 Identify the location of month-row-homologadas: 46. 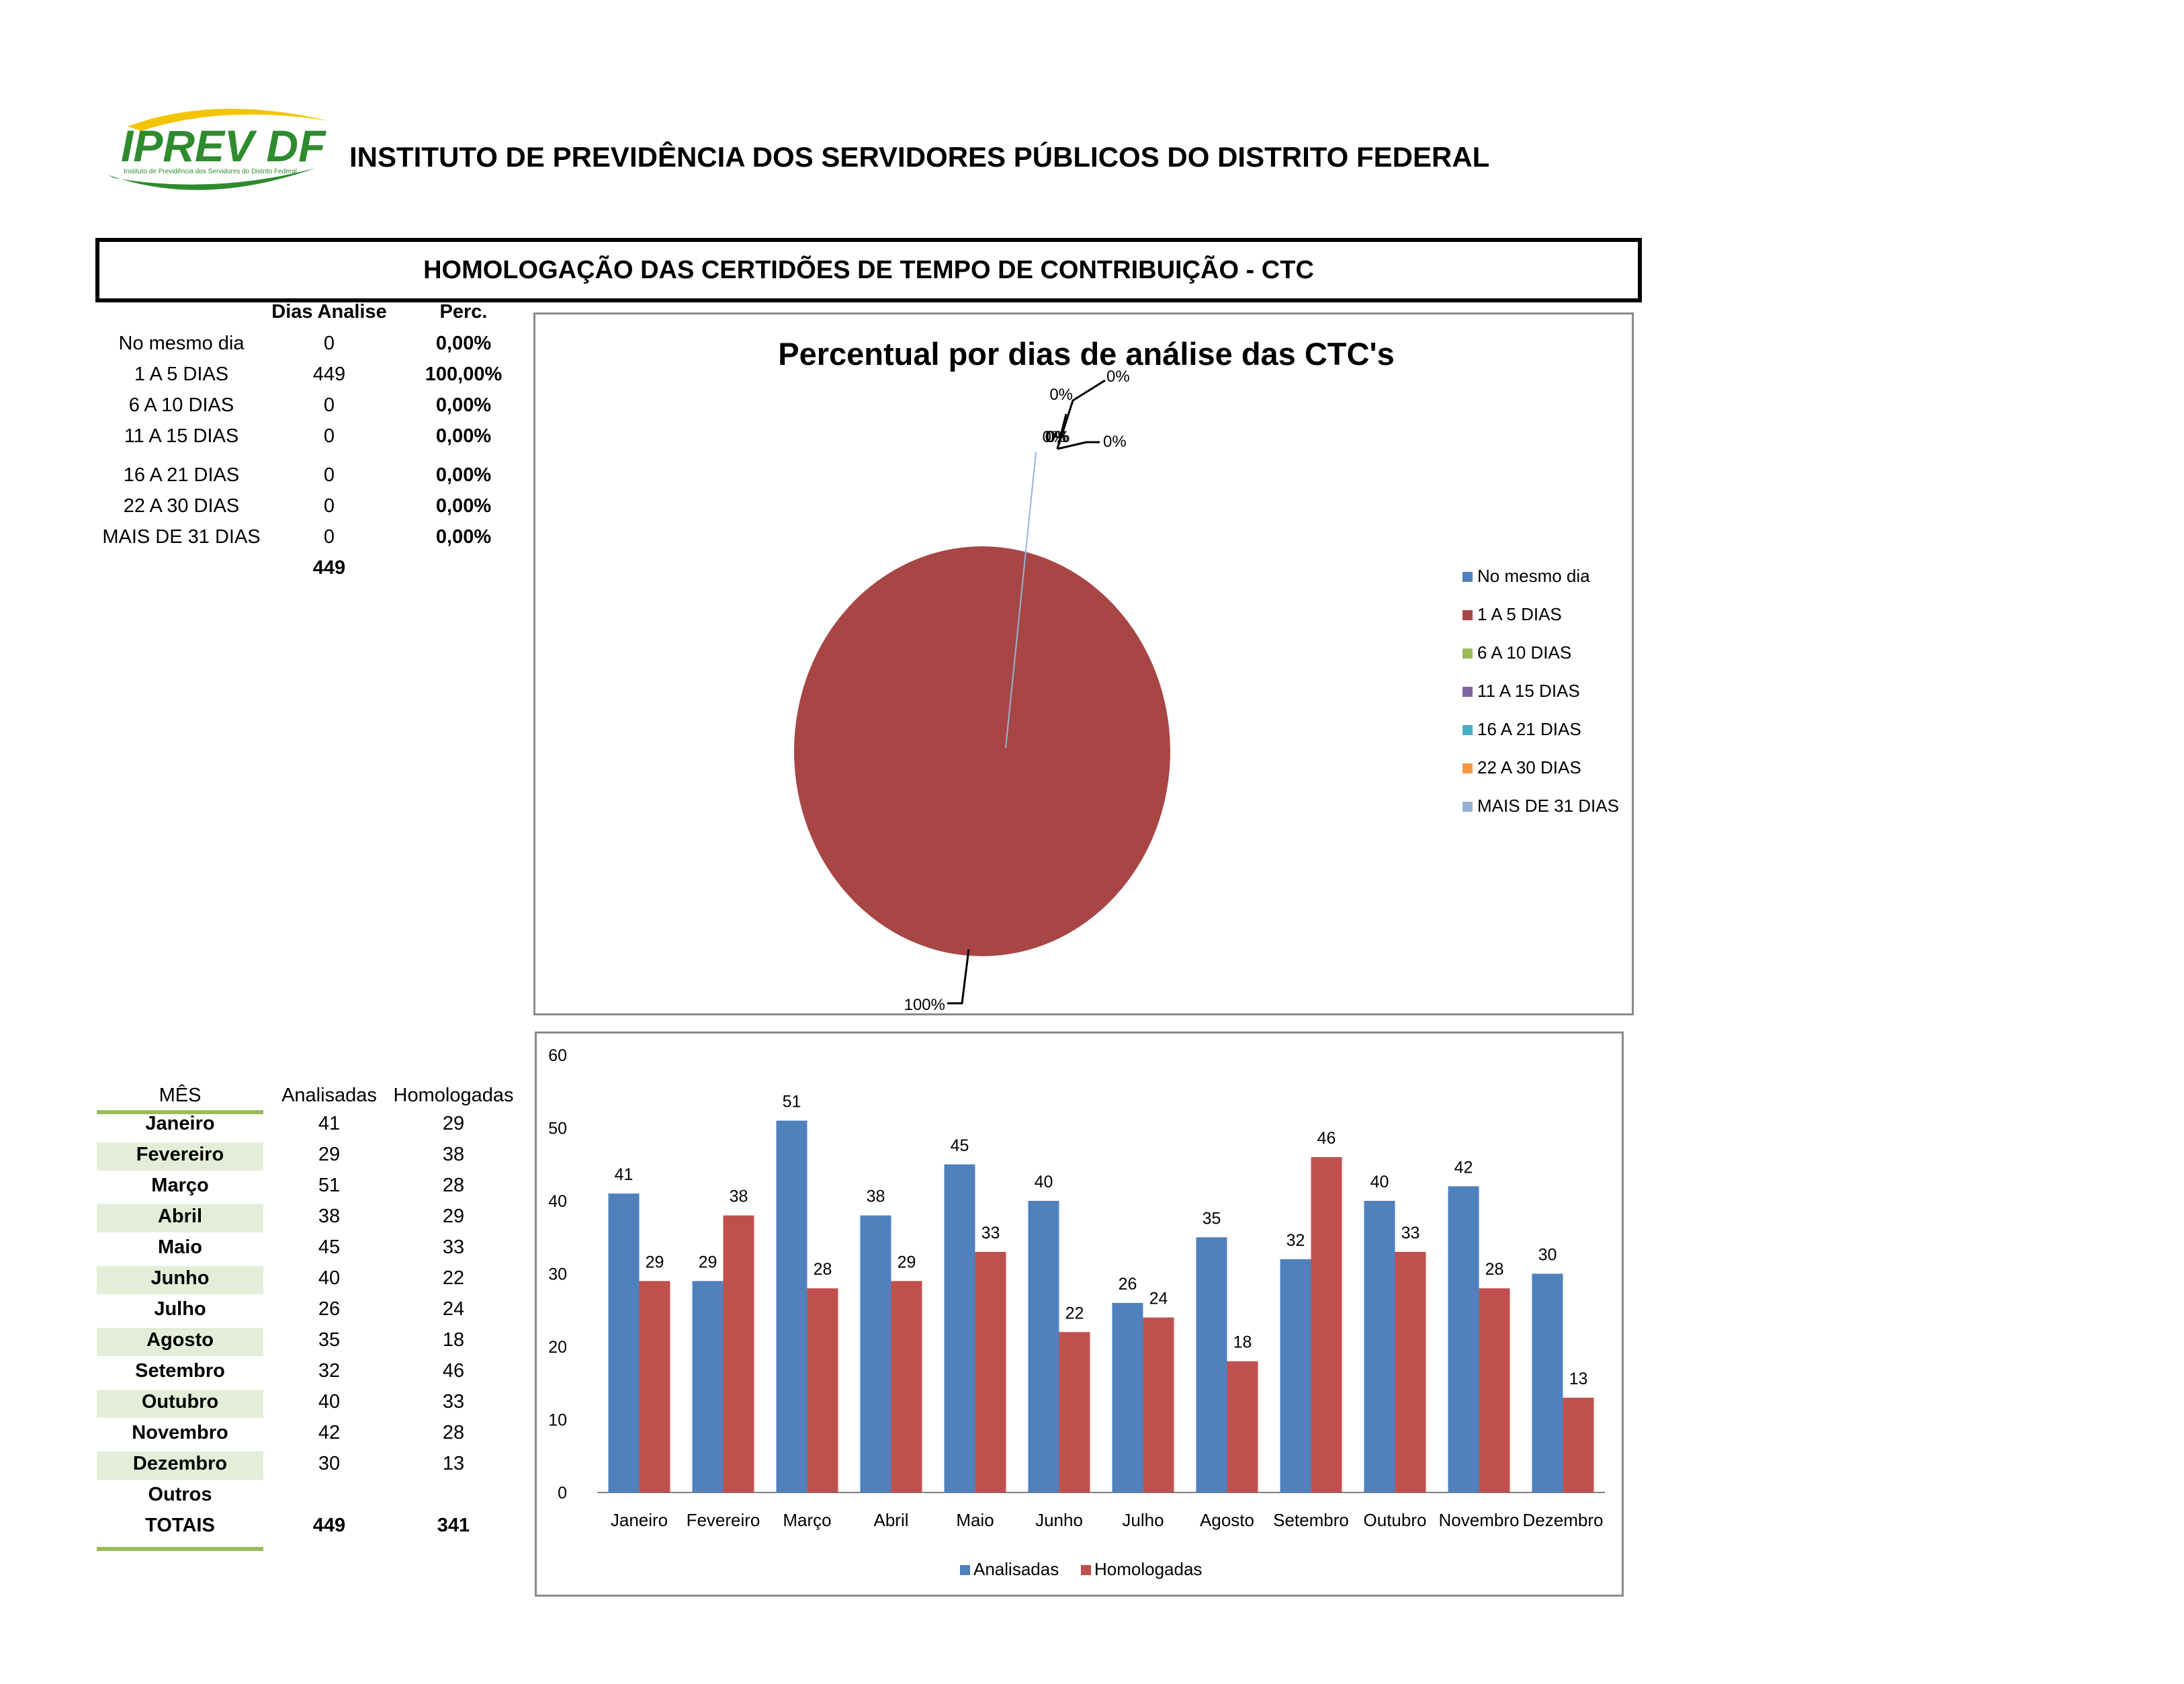
(454, 1371).